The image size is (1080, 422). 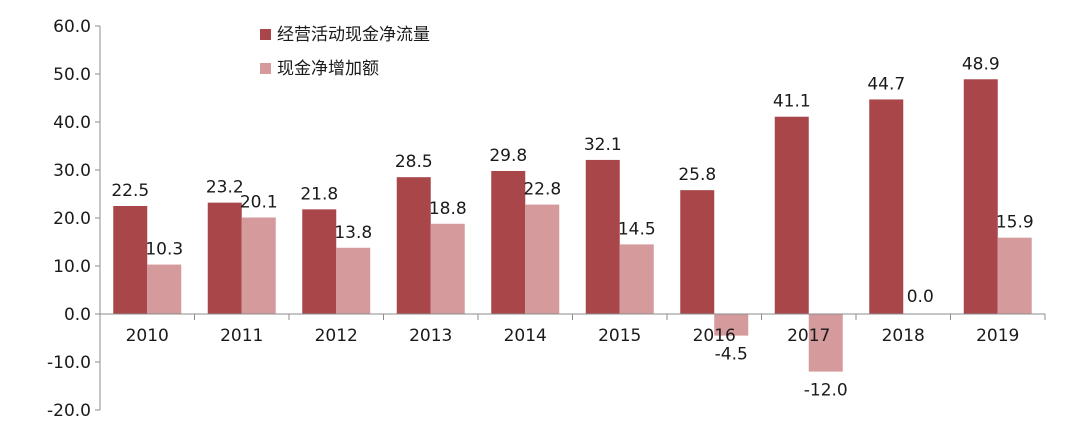 I want to click on data-label: 18.8, so click(x=448, y=209).